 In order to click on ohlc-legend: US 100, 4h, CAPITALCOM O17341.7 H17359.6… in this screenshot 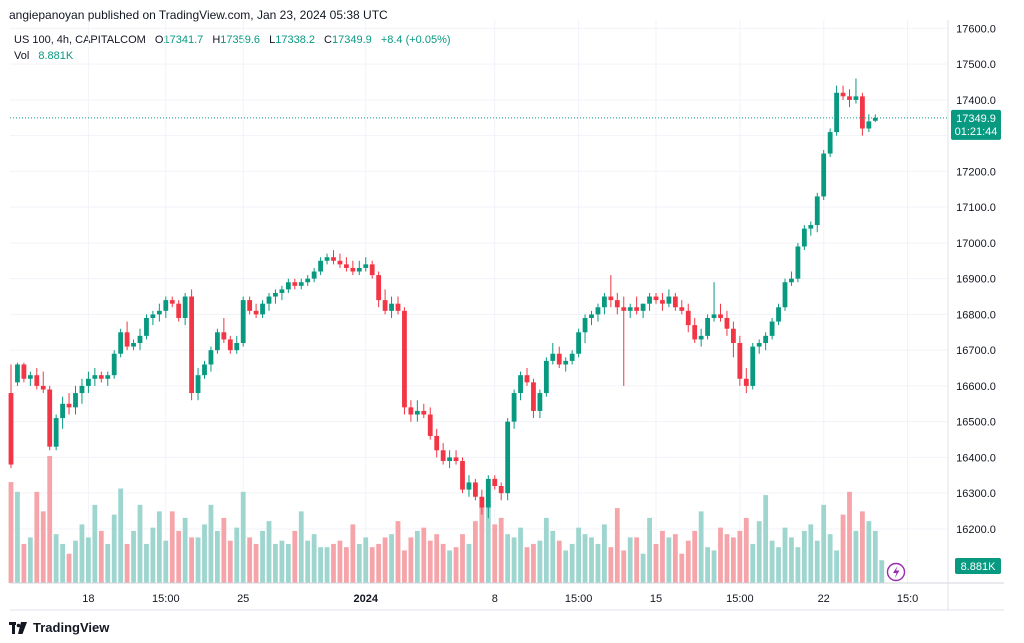, I will do `click(232, 40)`.